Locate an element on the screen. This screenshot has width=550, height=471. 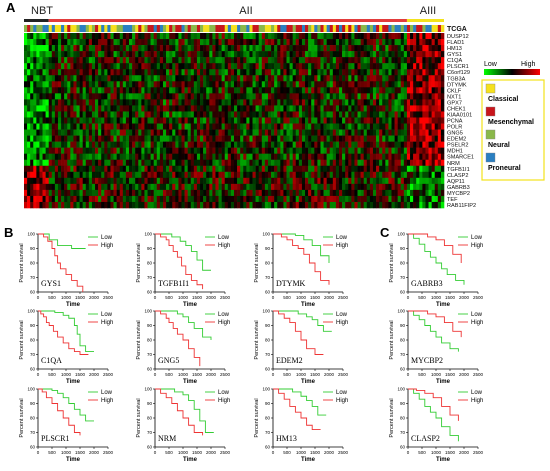
x-tick-label: 1500 is located at coordinates (80, 374).